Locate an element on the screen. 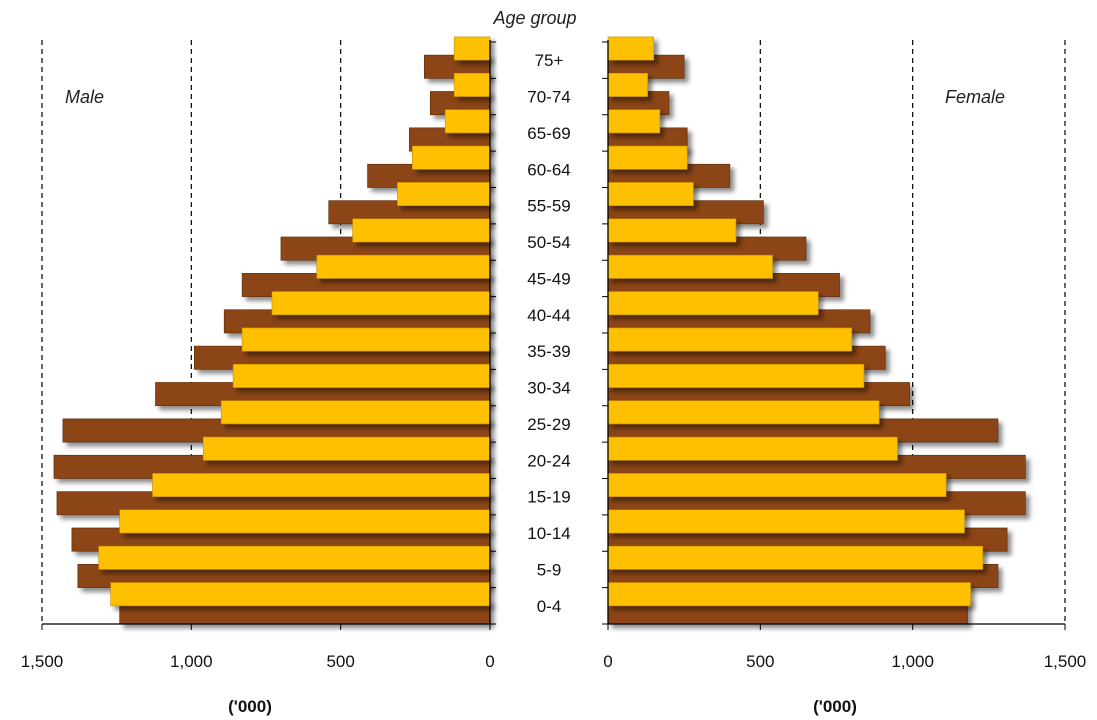  age-group-label: 45-49 is located at coordinates (548, 278).